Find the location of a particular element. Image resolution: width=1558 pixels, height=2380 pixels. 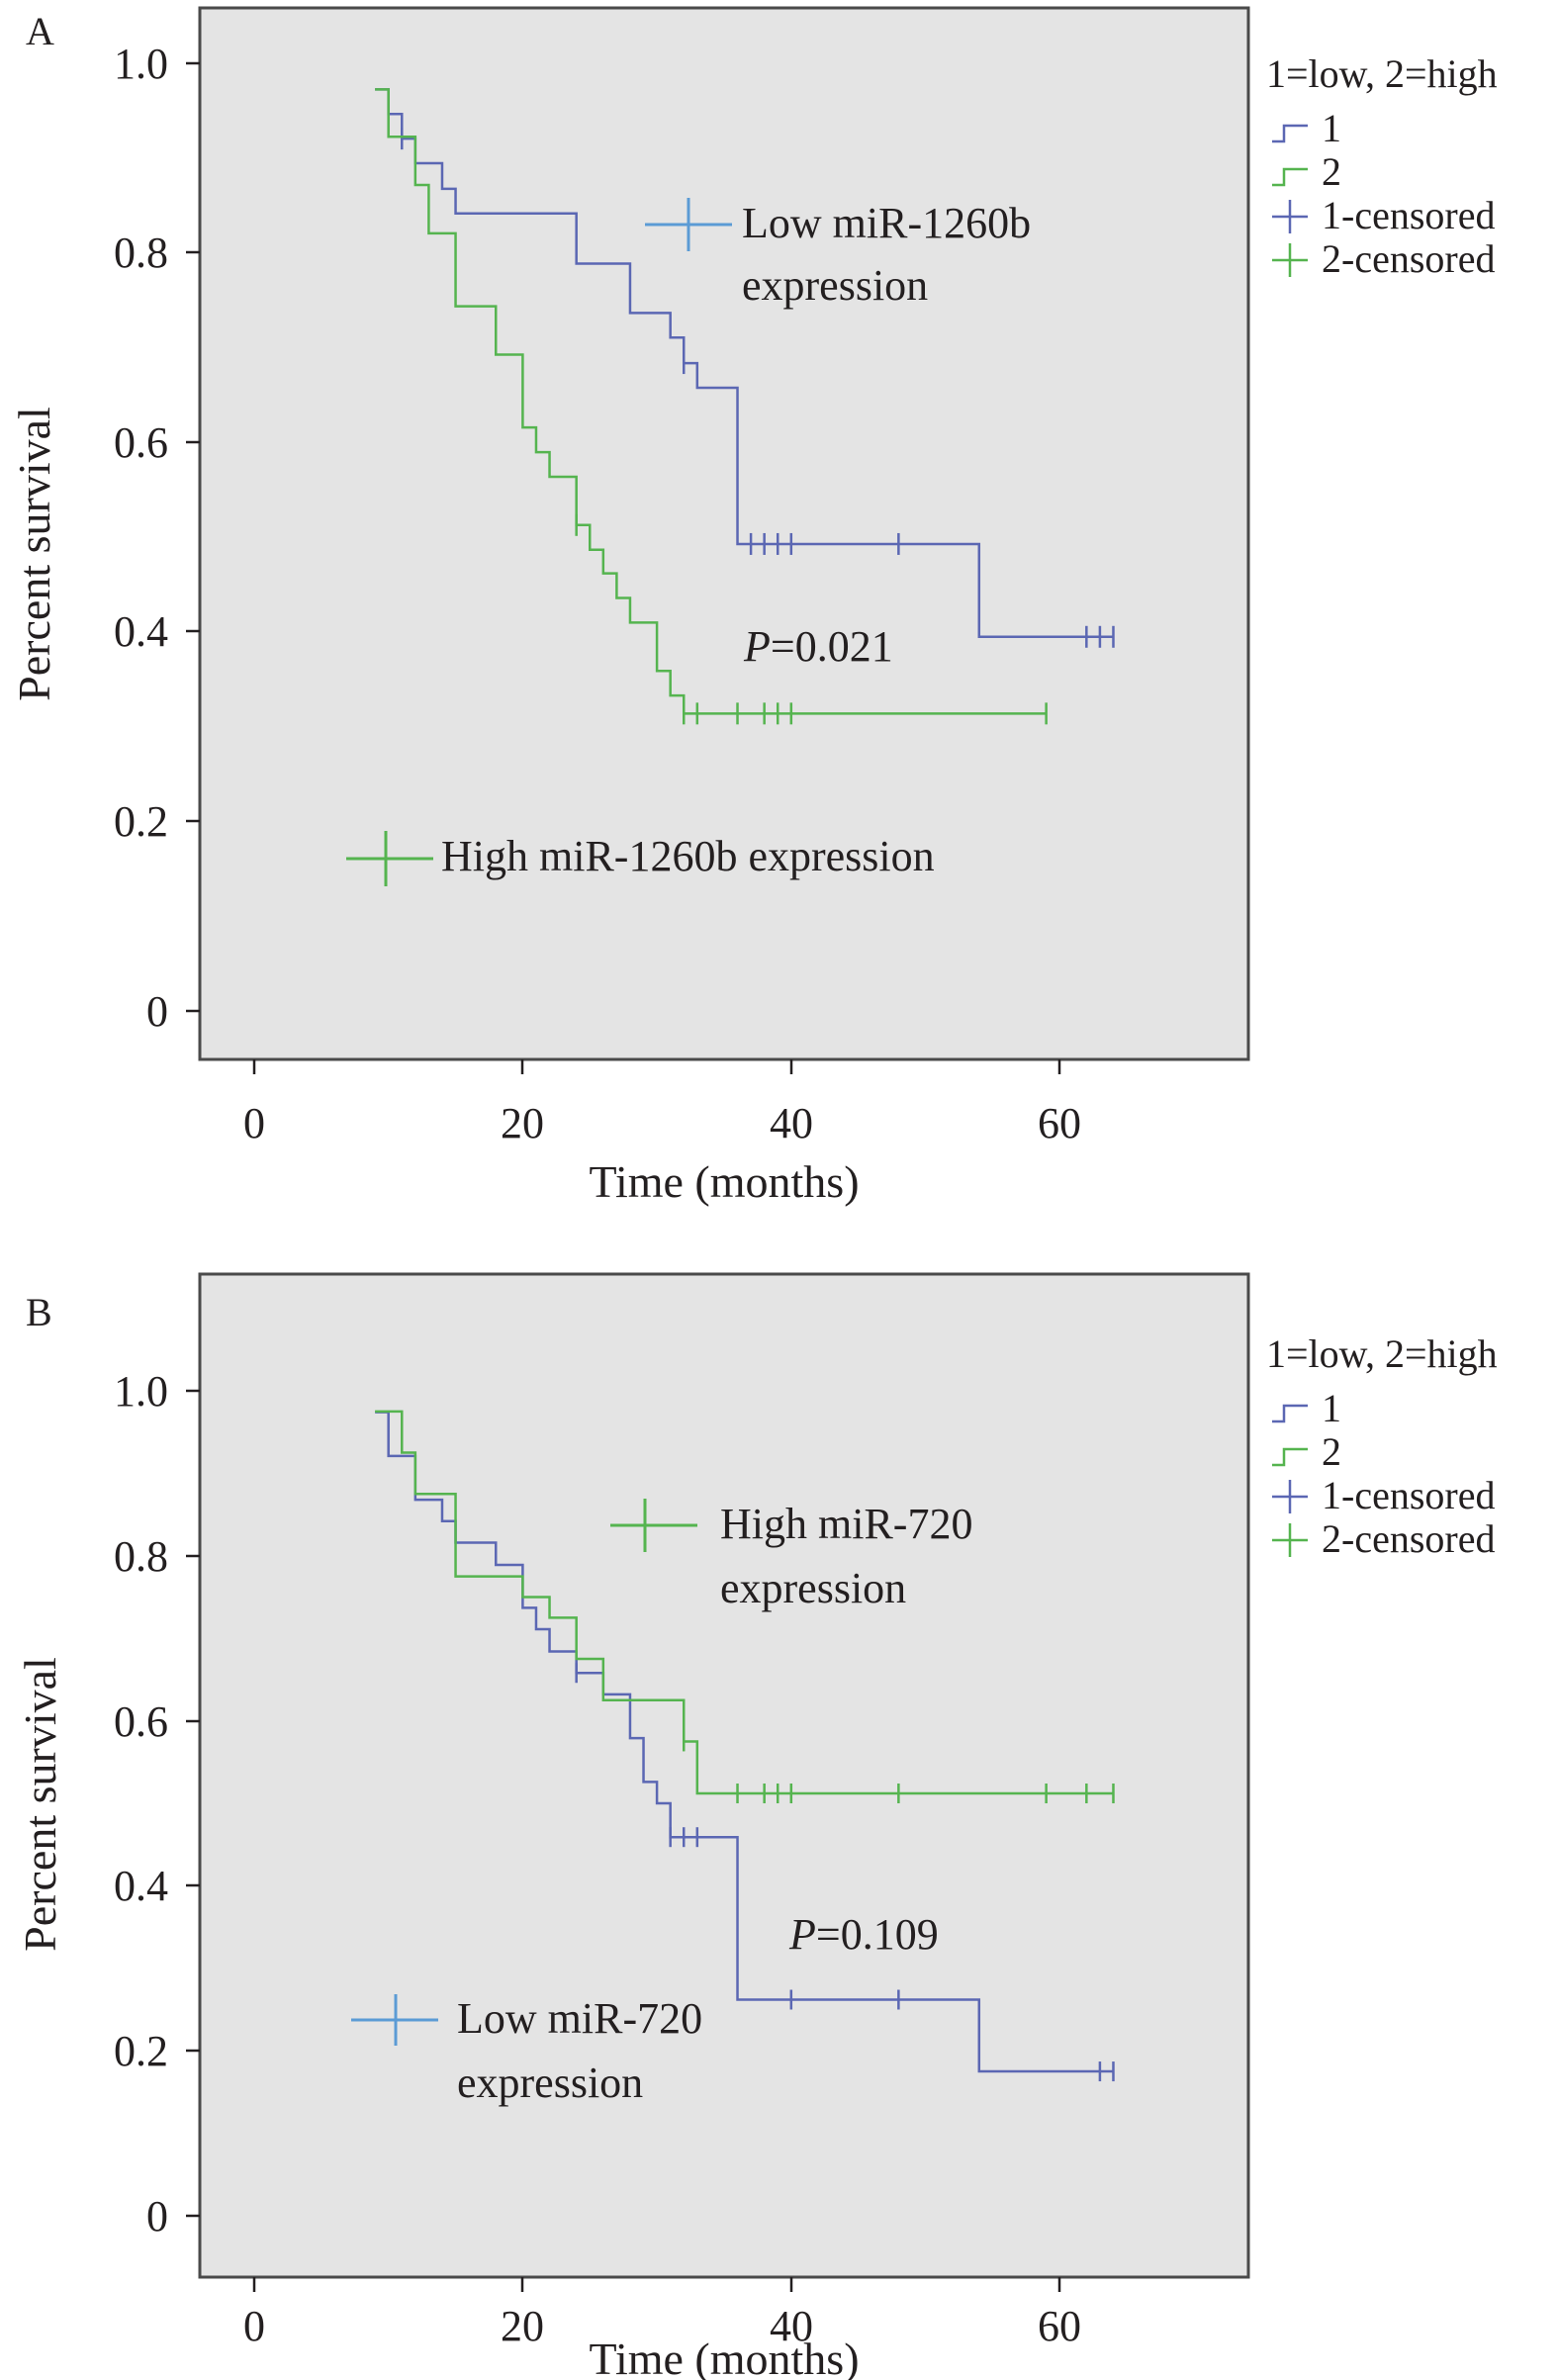

panel-b-x-tick-label: 20 is located at coordinates (522, 2326).